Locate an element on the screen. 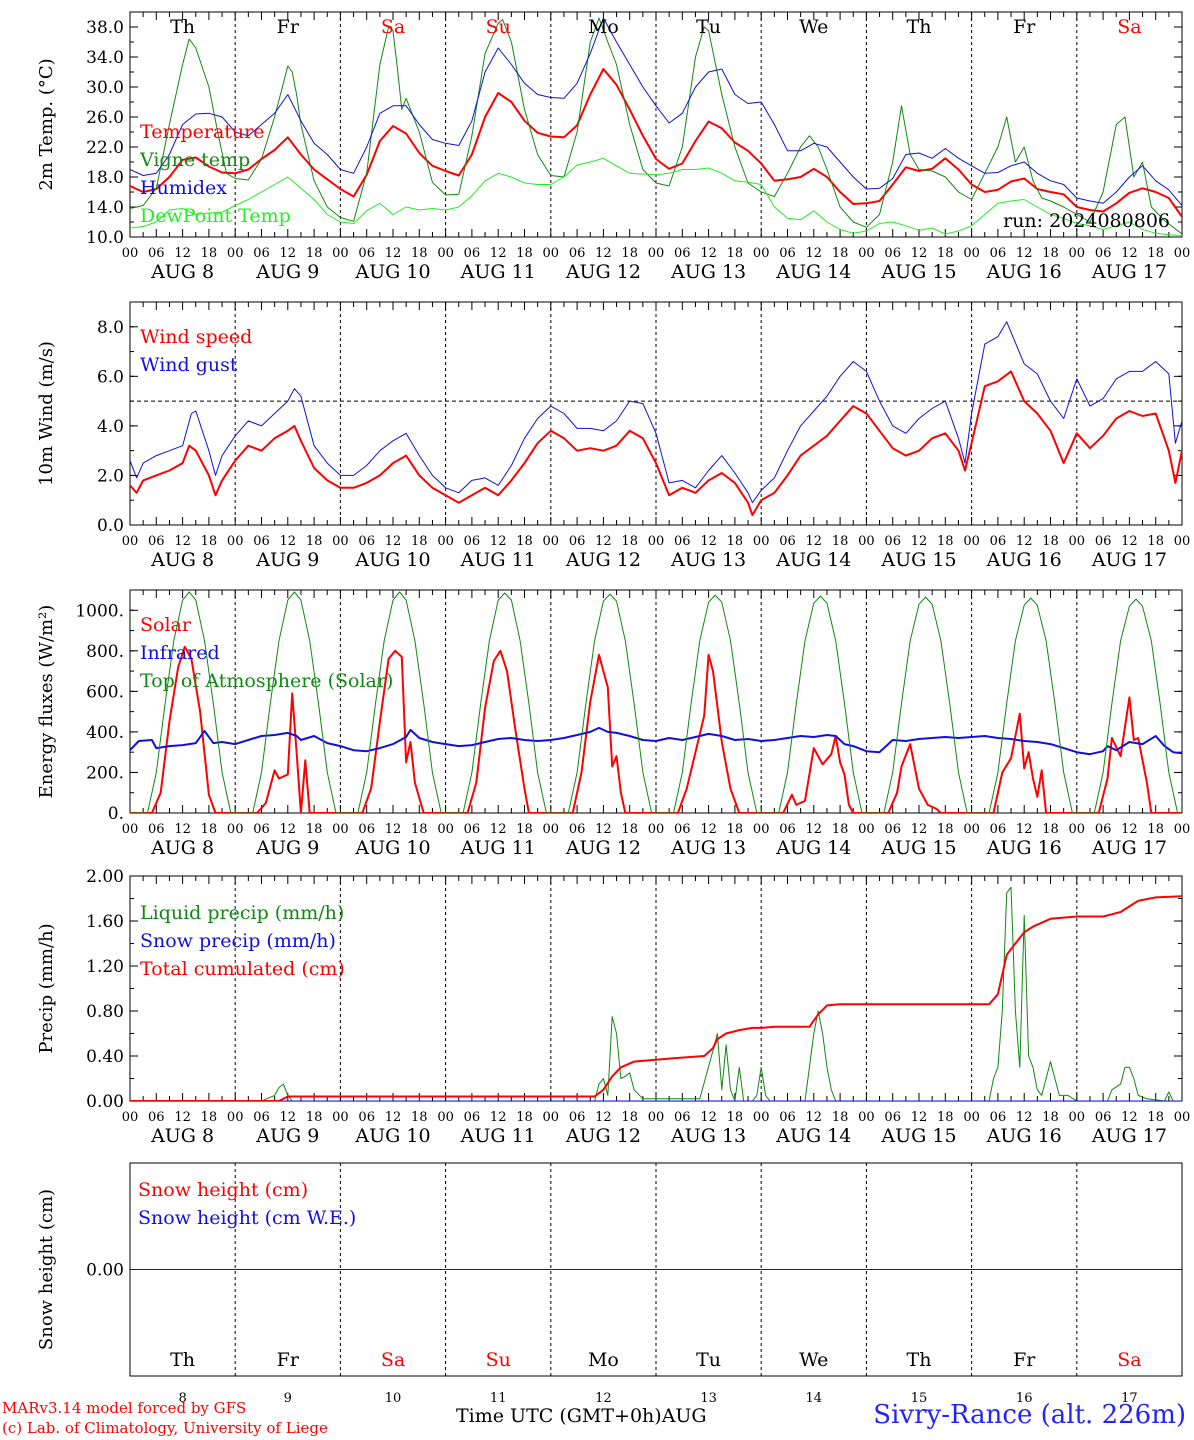 This screenshot has width=1194, height=1440. y-tick-label: 800. is located at coordinates (105, 652).